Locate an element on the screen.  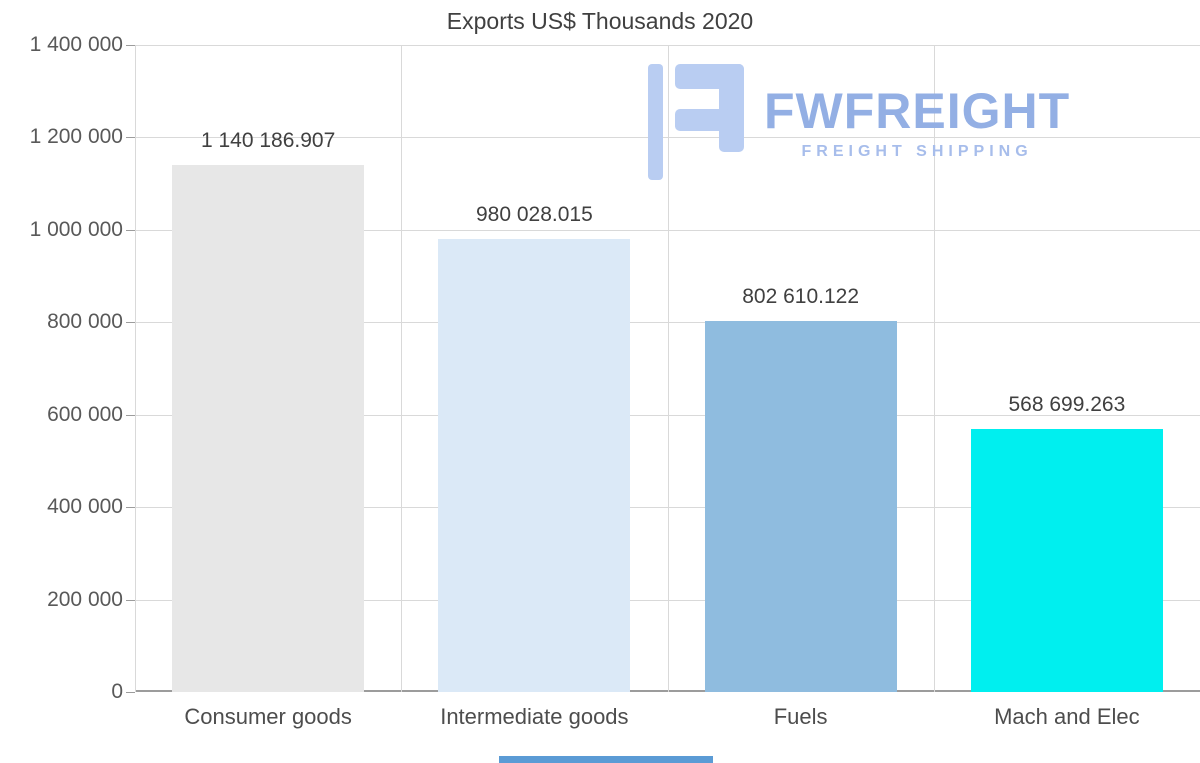
bar-value-label: 568 699.263 is located at coordinates (1067, 405).